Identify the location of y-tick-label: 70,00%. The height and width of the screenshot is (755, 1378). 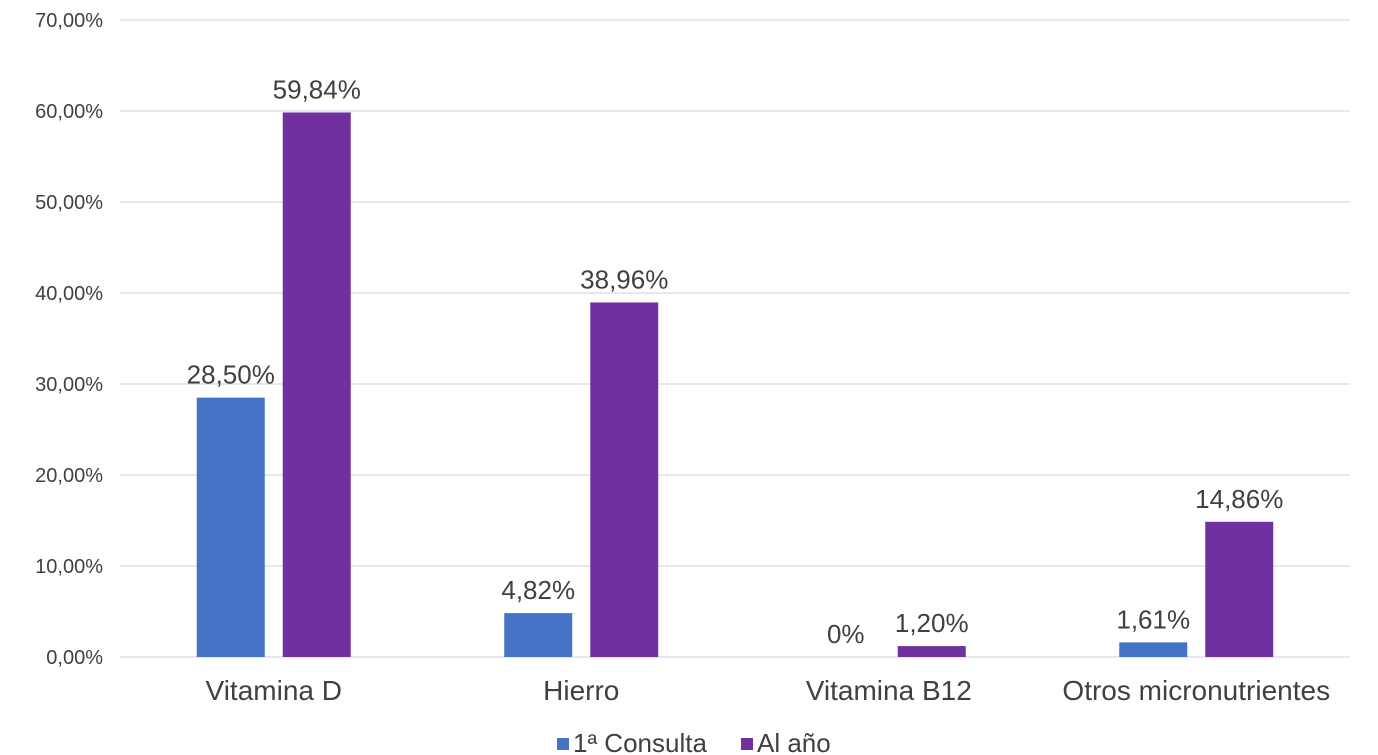
(69, 21).